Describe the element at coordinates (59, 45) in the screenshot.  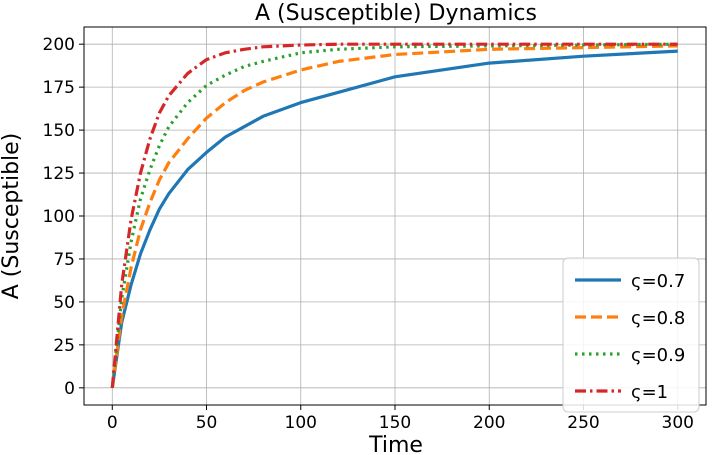
I see `y-tick-label: 200` at that location.